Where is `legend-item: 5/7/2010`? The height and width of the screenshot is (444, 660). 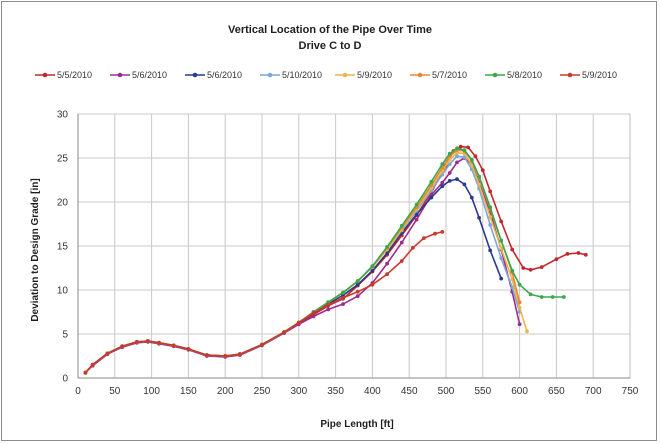
legend-item: 5/7/2010 is located at coordinates (438, 75).